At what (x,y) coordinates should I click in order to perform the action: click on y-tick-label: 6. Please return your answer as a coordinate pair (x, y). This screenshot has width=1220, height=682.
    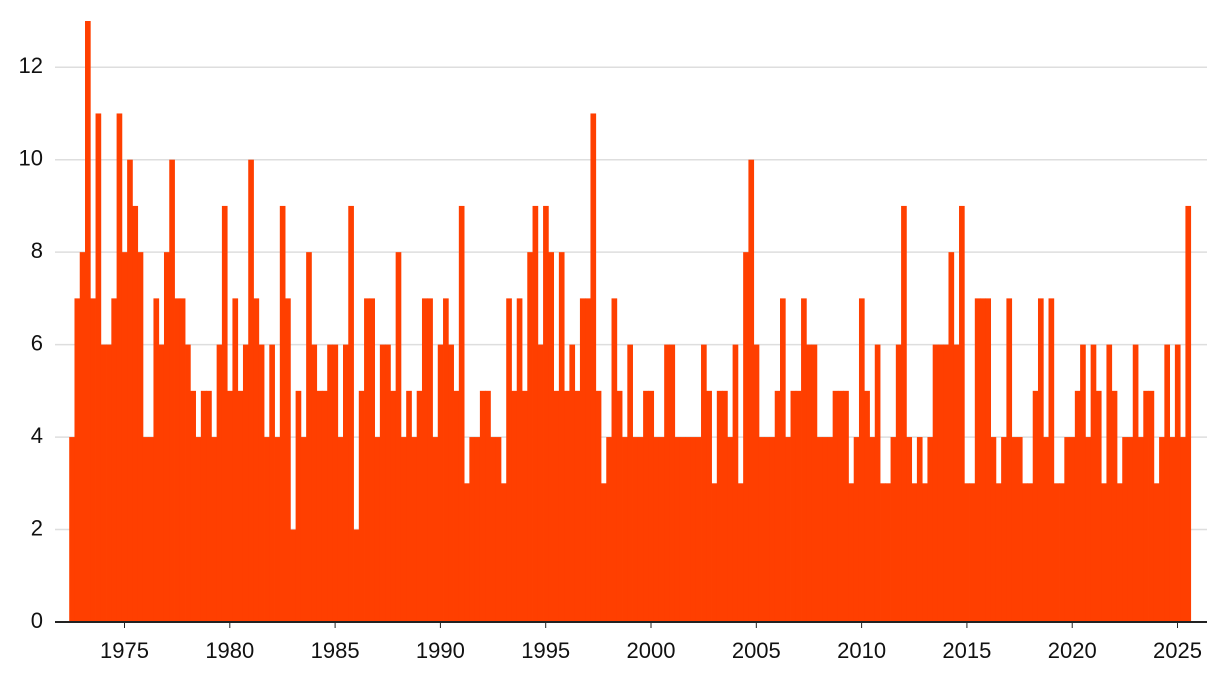
    Looking at the image, I should click on (37, 342).